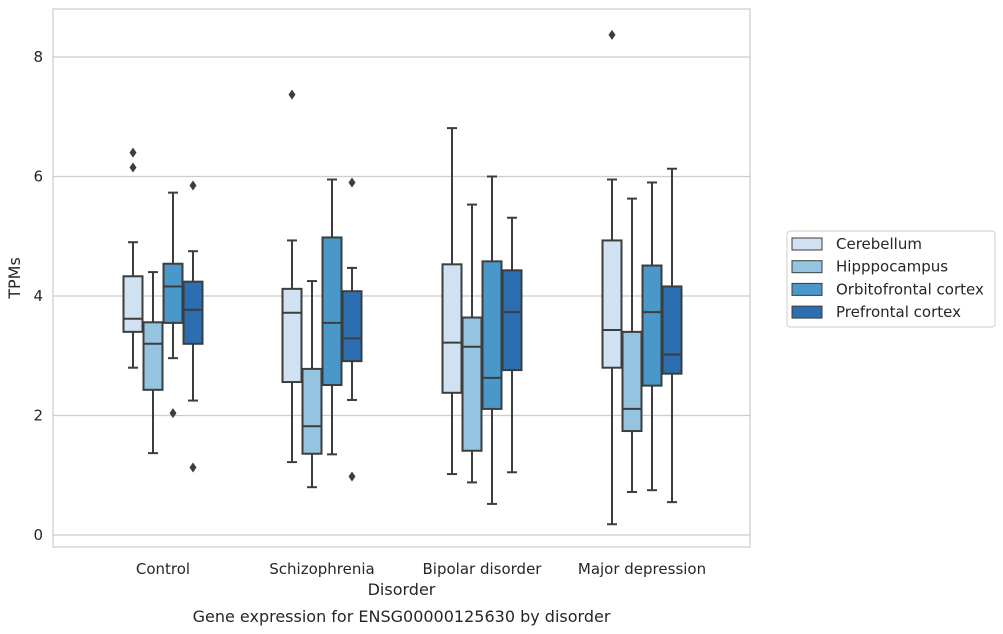  I want to click on legend-label: Cerebellum, so click(879, 244).